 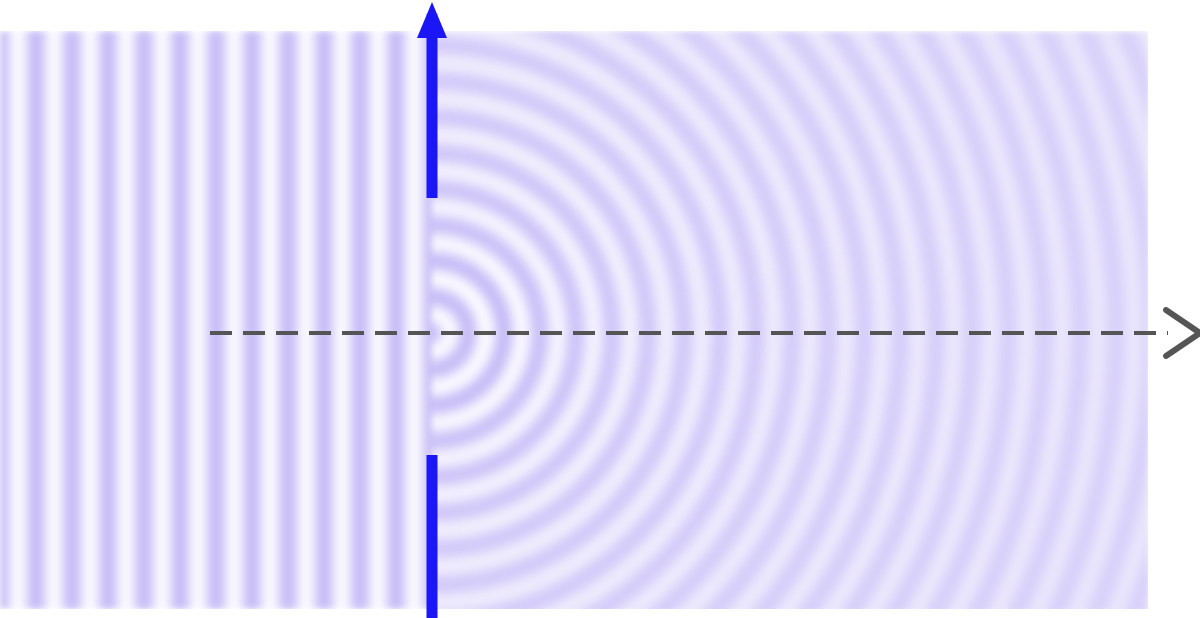 What do you see at coordinates (705, 333) in the screenshot?
I see `optical-axis` at bounding box center [705, 333].